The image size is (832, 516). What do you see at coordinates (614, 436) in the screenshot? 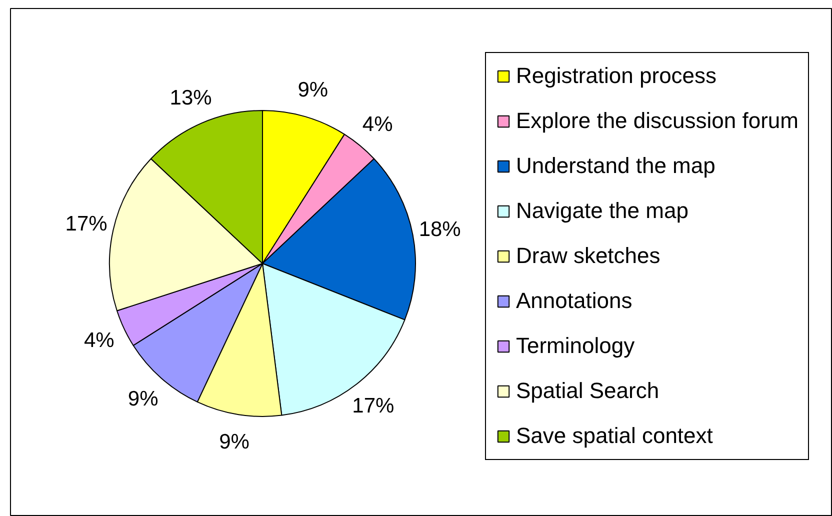
I see `legend-label: Save spatial context` at bounding box center [614, 436].